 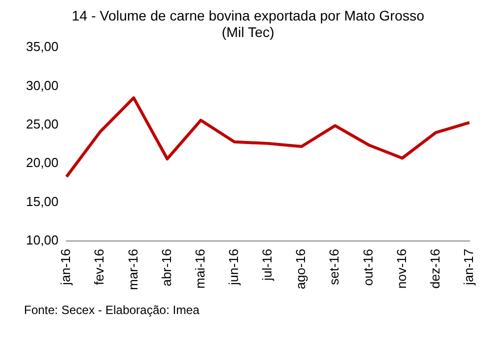 I want to click on x-tick-label: set-16, so click(x=334, y=266).